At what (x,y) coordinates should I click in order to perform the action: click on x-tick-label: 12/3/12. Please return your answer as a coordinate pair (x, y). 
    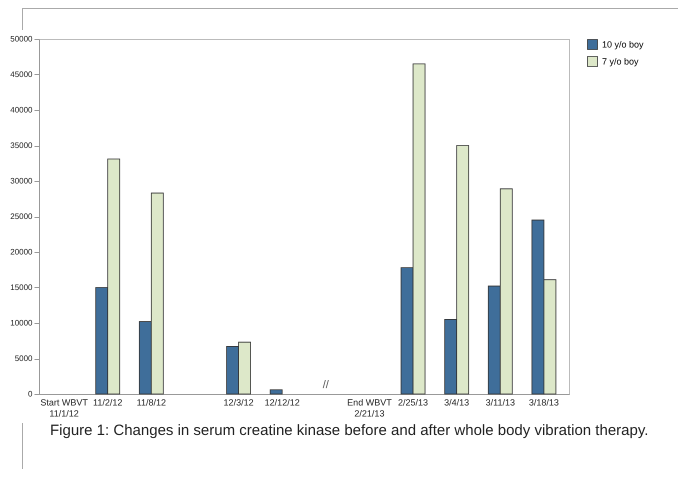
    Looking at the image, I should click on (239, 403).